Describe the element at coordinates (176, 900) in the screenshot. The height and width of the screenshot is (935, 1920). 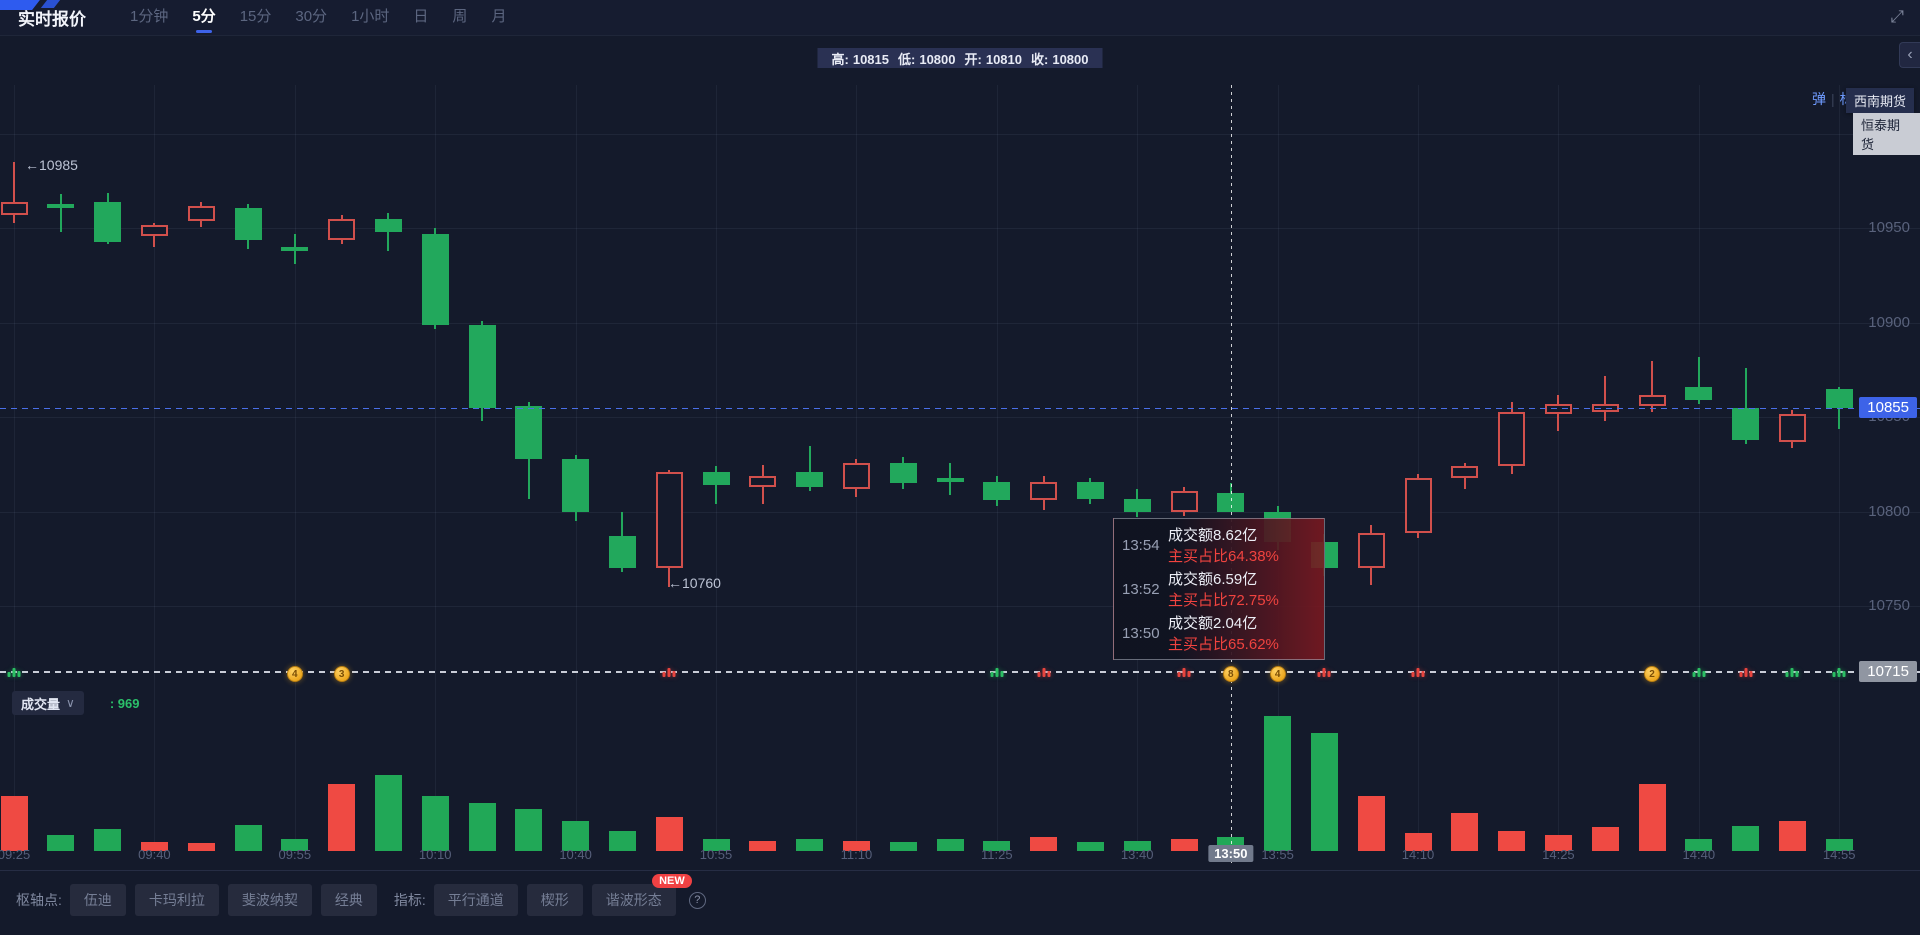
I see `pivot-button-卡玛利拉: 卡玛利拉` at that location.